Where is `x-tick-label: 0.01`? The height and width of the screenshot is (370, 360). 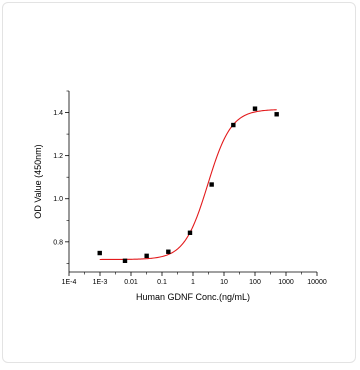
x-tick-label: 0.01 is located at coordinates (131, 282).